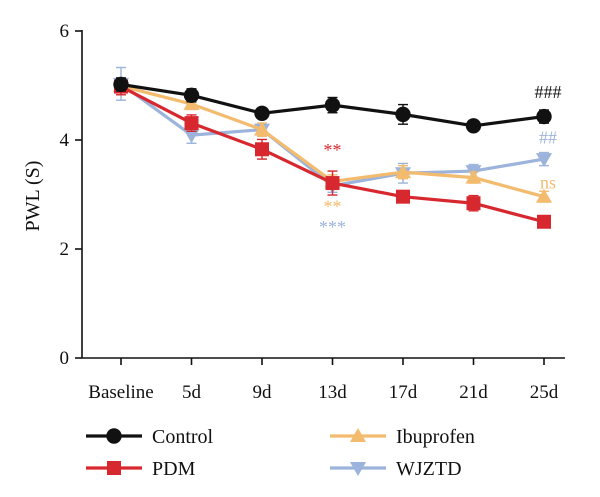 The image size is (600, 497). What do you see at coordinates (332, 227) in the screenshot?
I see `significance-label: ***` at bounding box center [332, 227].